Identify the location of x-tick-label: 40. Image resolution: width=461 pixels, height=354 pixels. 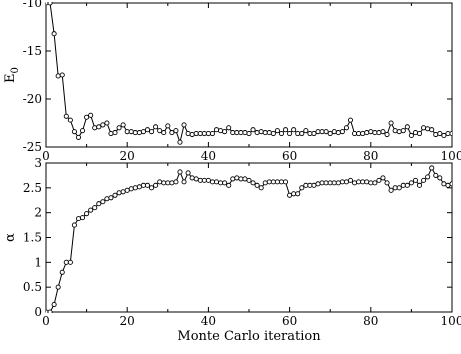
(208, 156).